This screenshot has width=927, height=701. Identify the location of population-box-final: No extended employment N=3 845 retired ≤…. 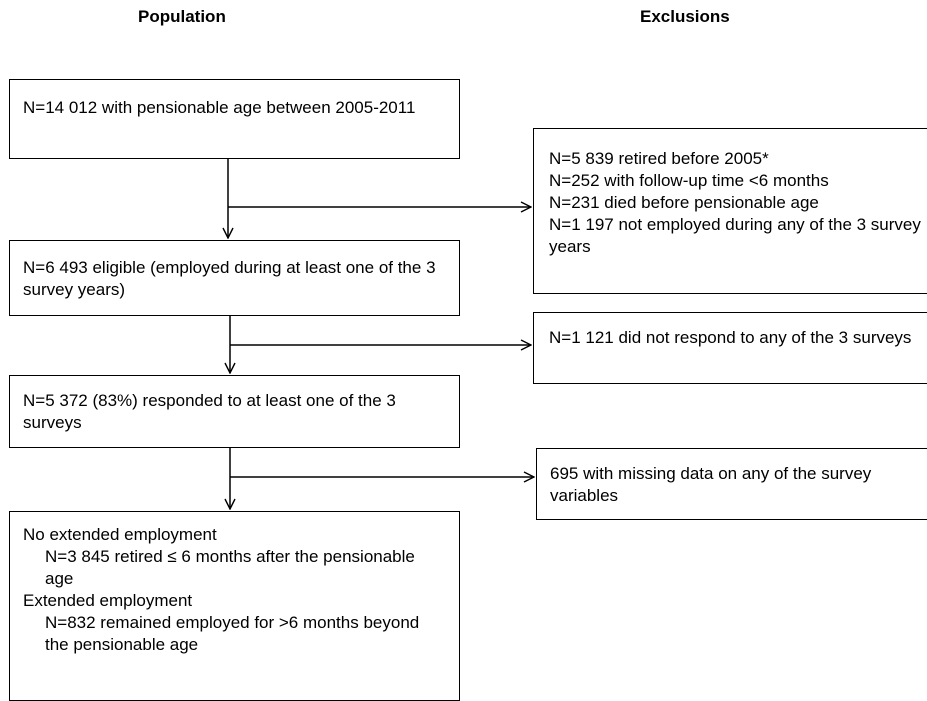
(234, 606).